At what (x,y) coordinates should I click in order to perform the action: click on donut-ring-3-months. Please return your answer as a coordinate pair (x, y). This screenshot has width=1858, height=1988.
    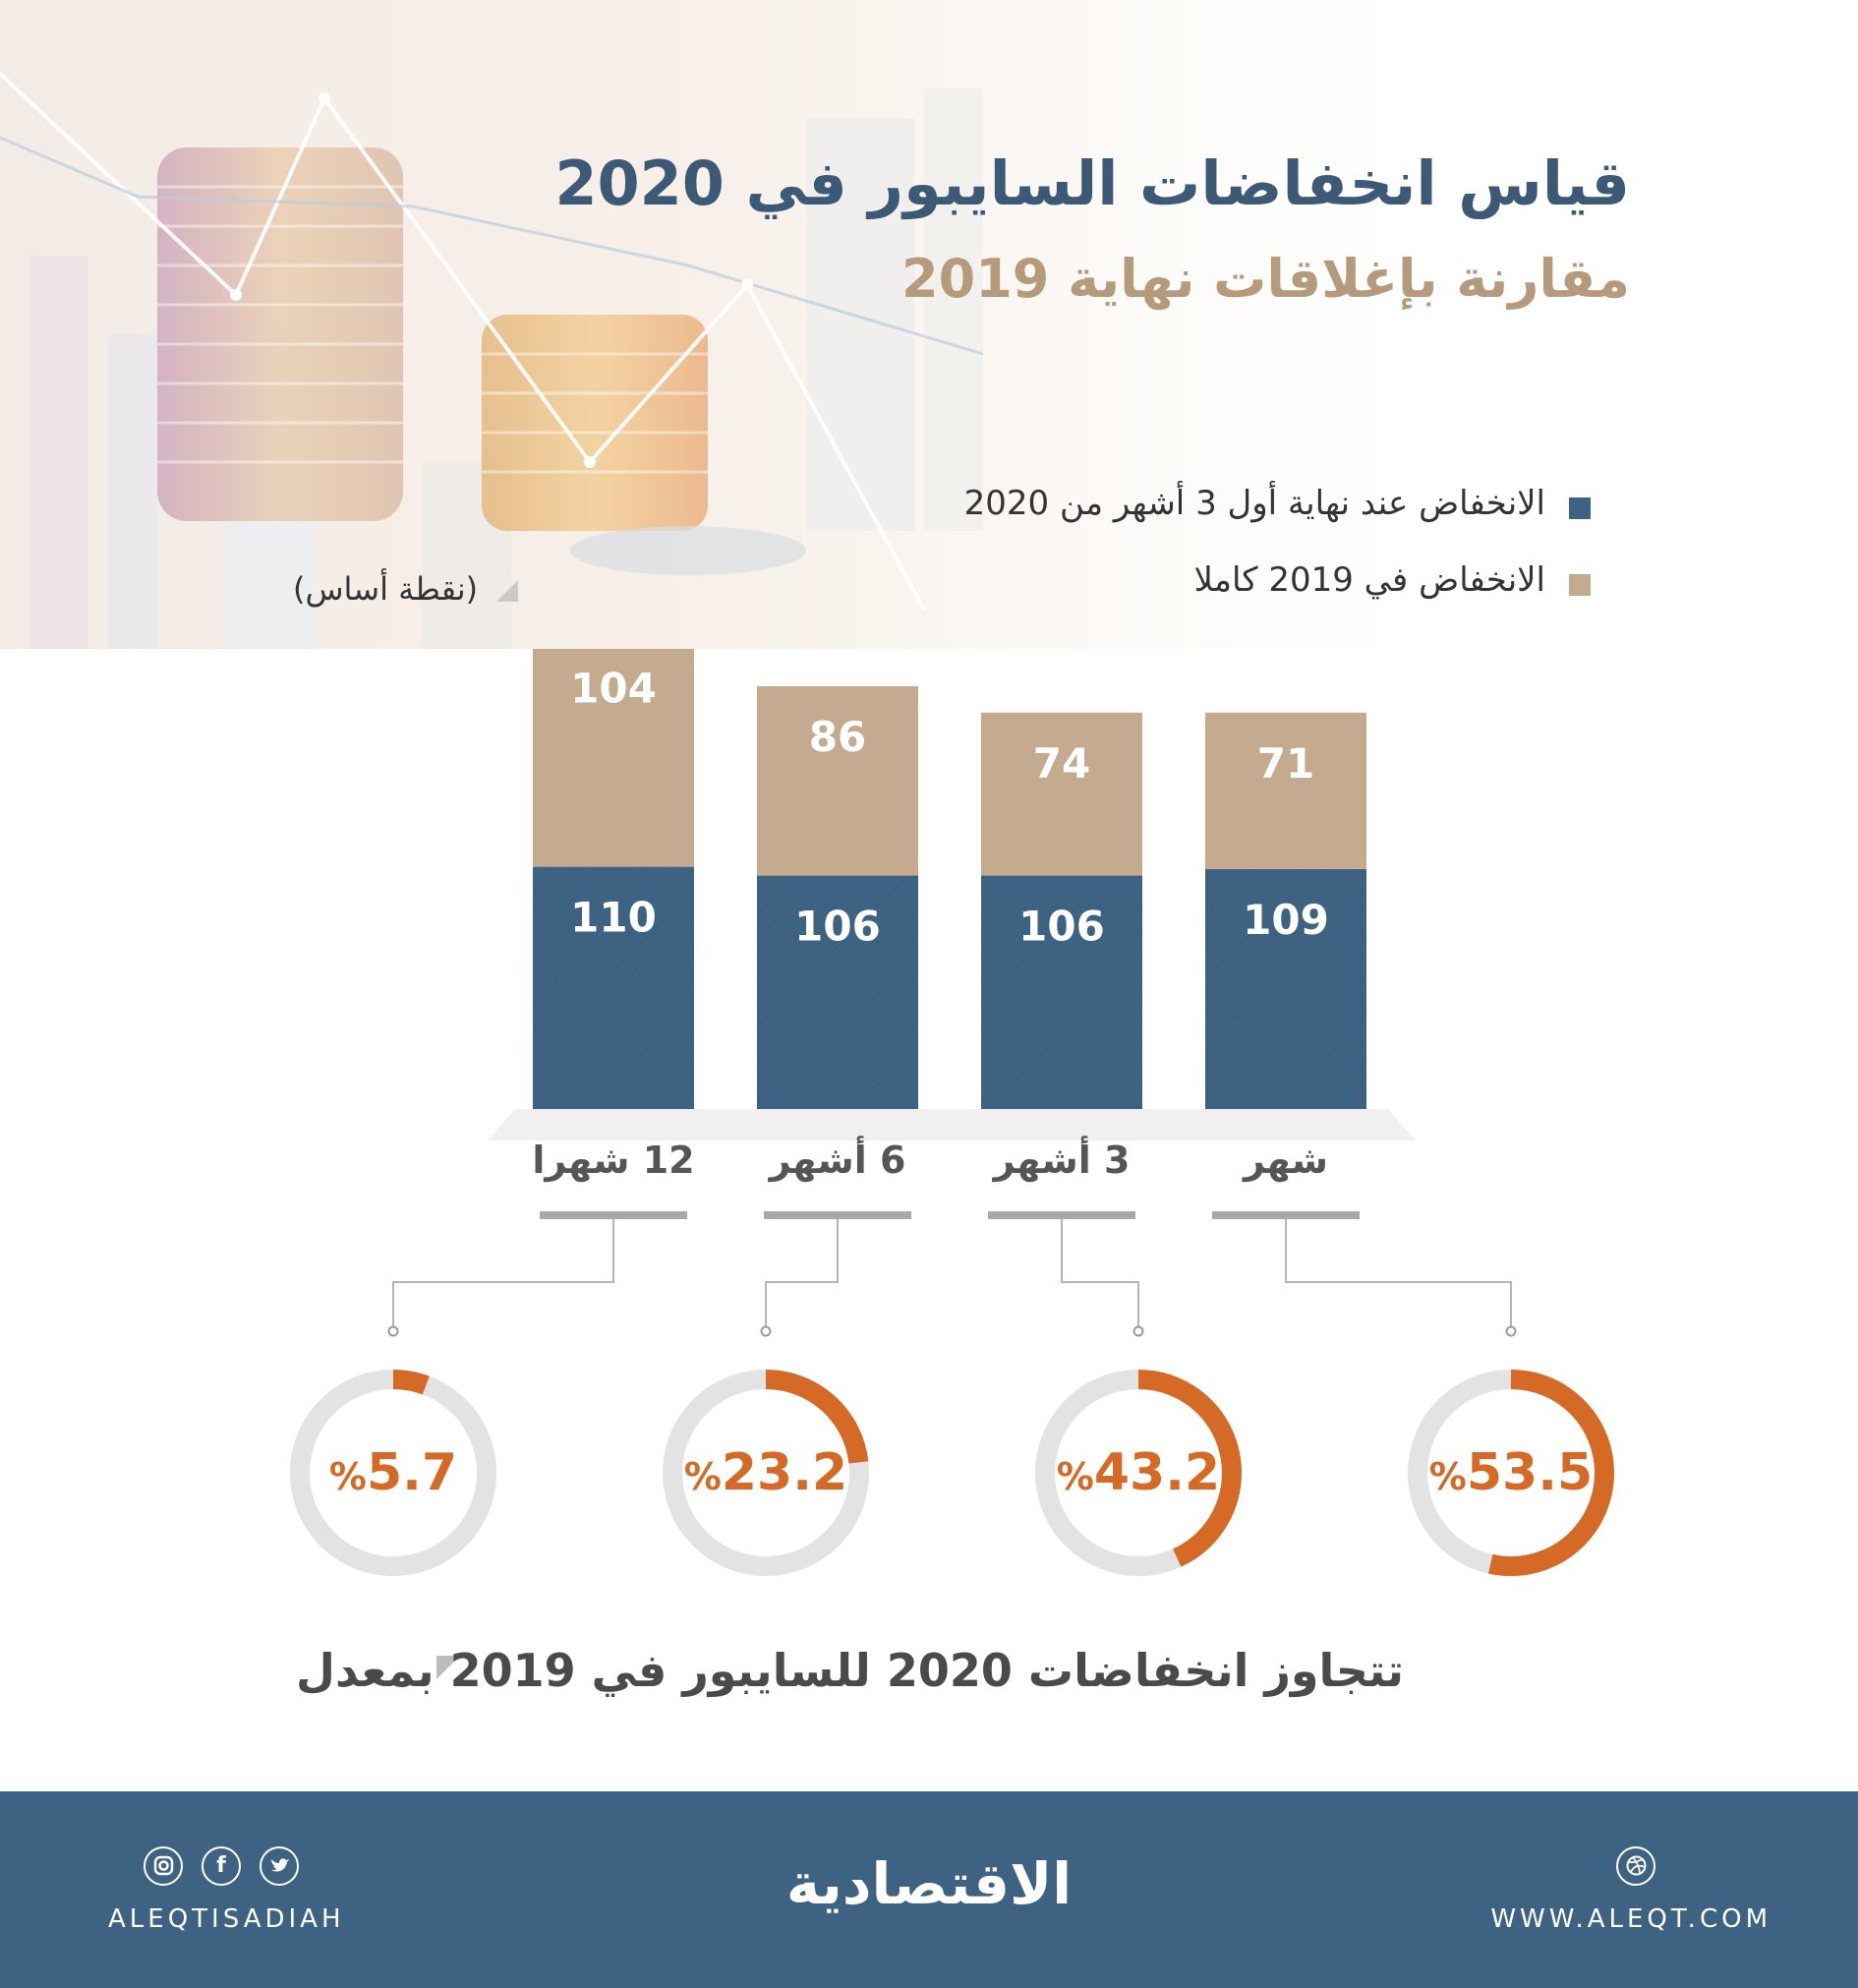
    Looking at the image, I should click on (1138, 1473).